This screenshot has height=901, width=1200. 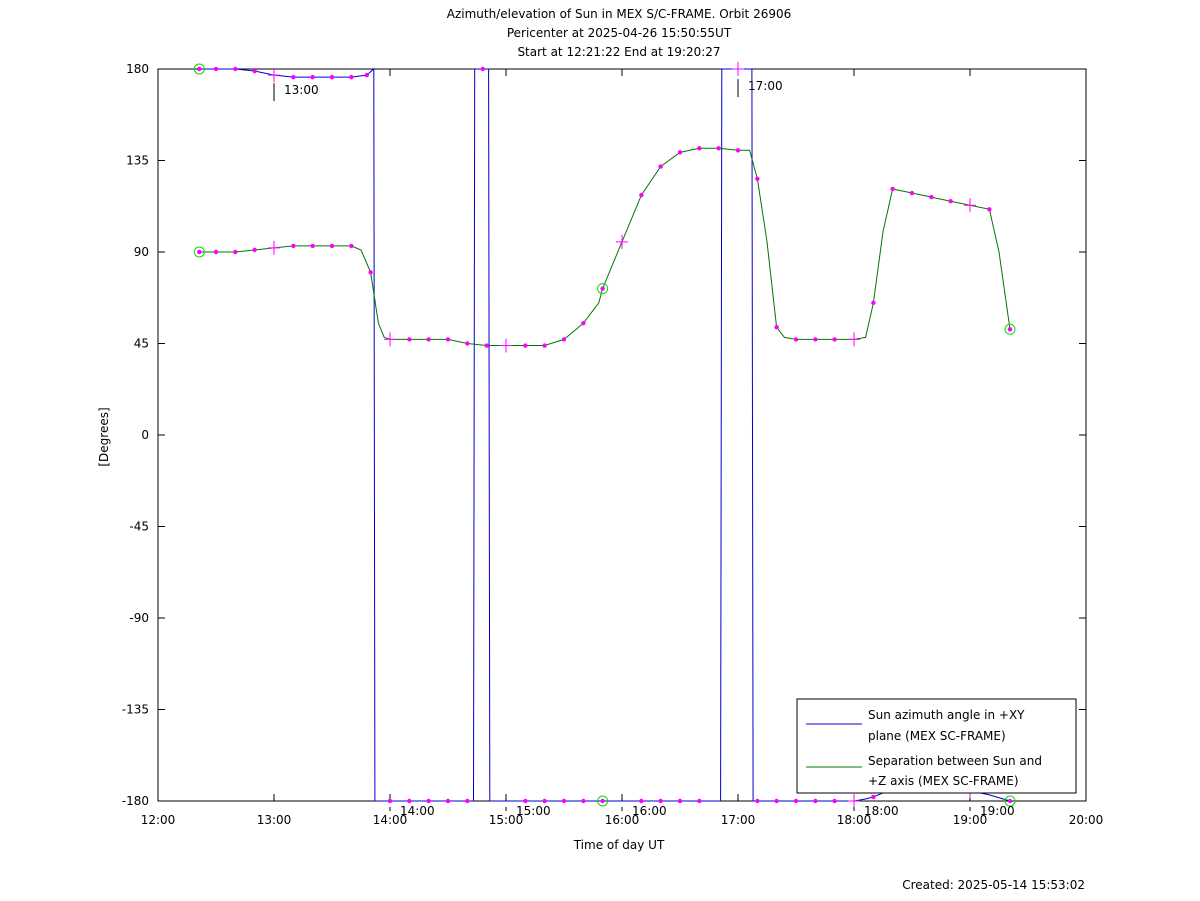 I want to click on y-tick-label: -90, so click(x=139, y=618).